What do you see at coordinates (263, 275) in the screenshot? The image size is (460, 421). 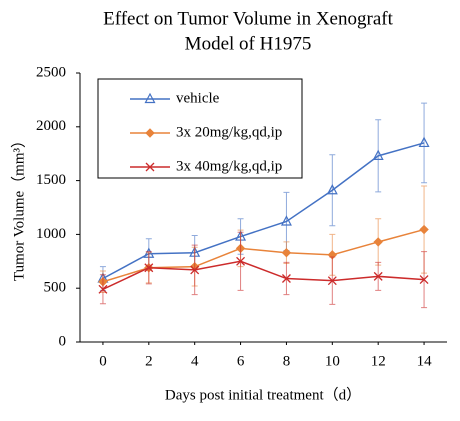 I see `series-line` at bounding box center [263, 275].